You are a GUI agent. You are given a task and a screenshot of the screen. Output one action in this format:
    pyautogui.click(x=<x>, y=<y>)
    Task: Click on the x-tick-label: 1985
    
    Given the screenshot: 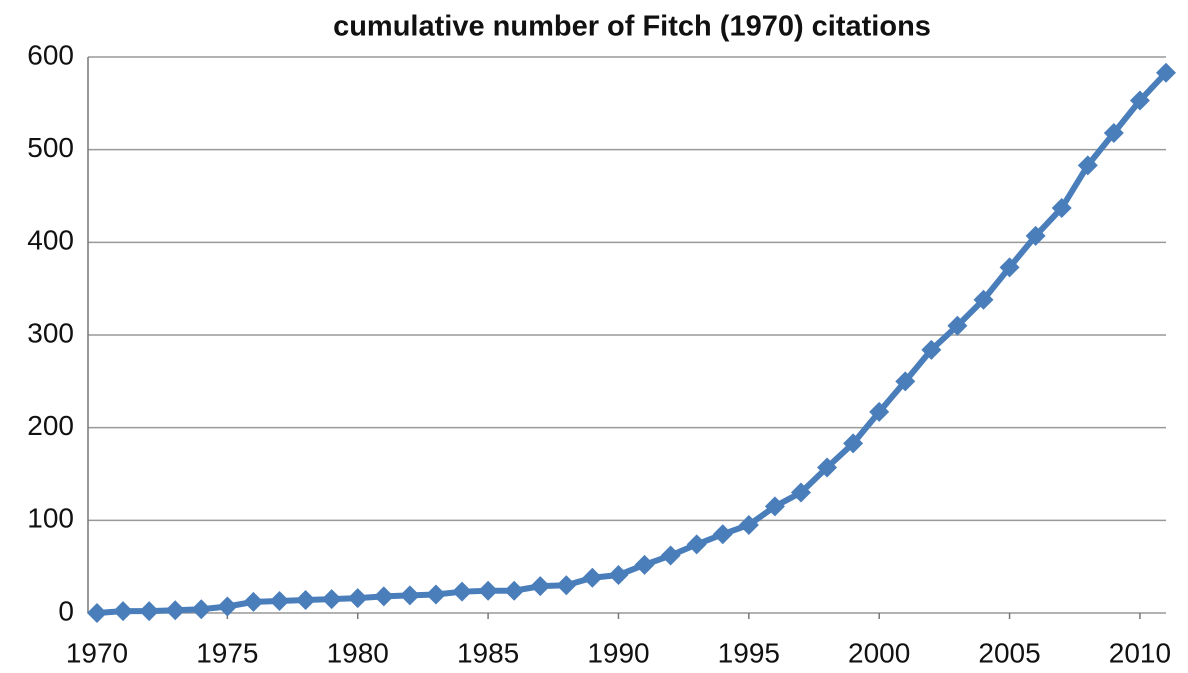 What is the action you would take?
    pyautogui.click(x=488, y=652)
    